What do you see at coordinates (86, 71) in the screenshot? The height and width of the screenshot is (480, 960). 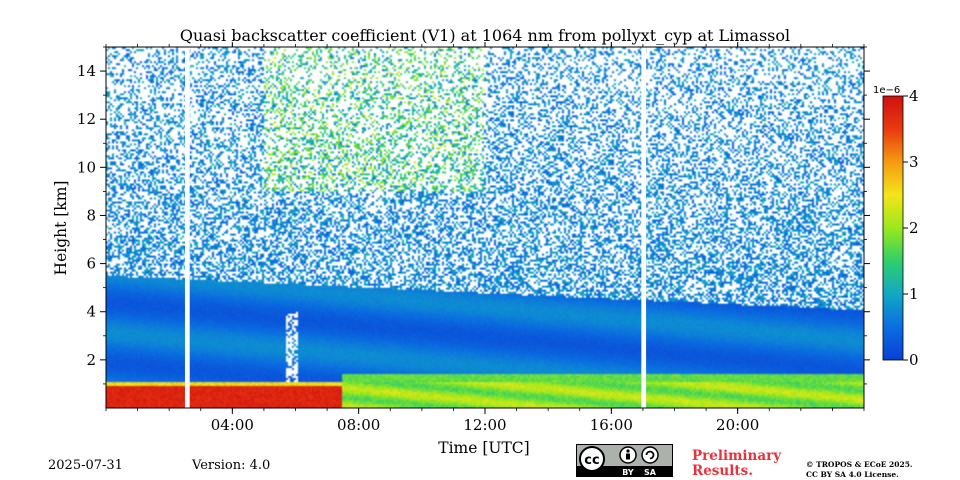 I see `y-tick-label: 14` at bounding box center [86, 71].